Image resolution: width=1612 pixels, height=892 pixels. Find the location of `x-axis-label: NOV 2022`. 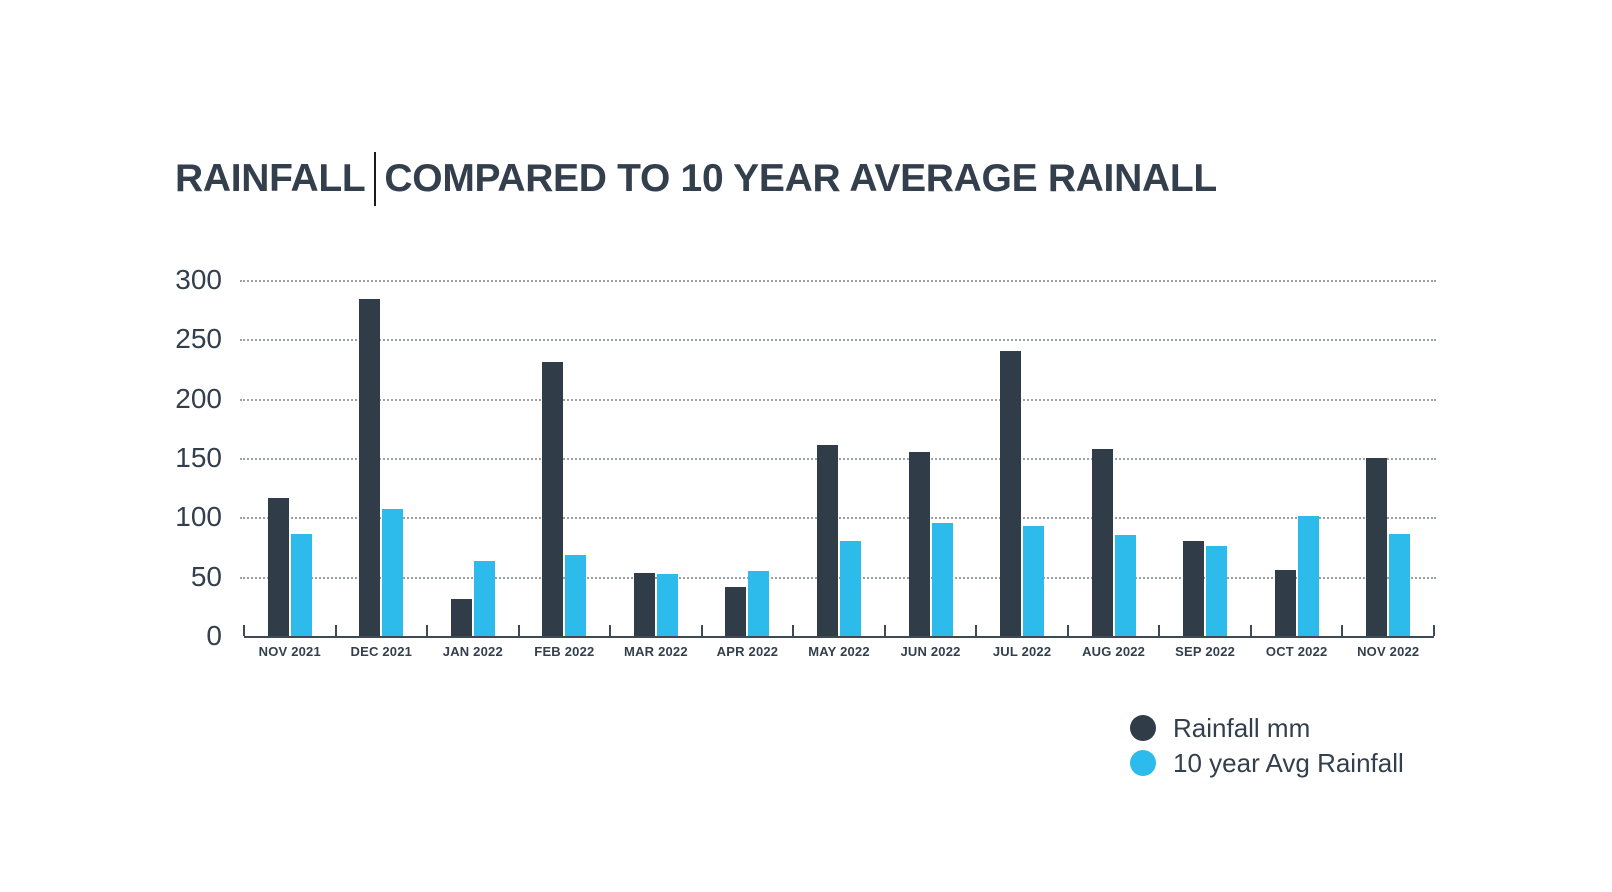

x-axis-label: NOV 2022 is located at coordinates (1388, 651).